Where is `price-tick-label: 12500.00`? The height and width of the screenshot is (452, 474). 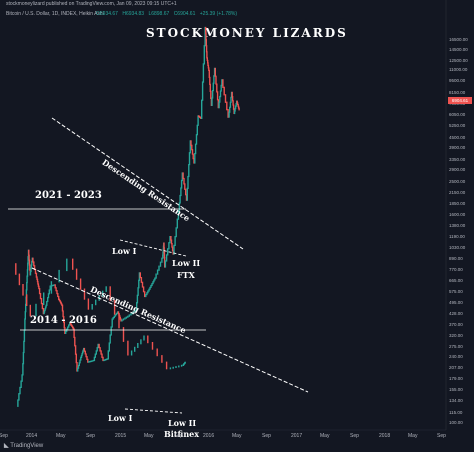 price-tick-label: 12500.00 is located at coordinates (458, 60).